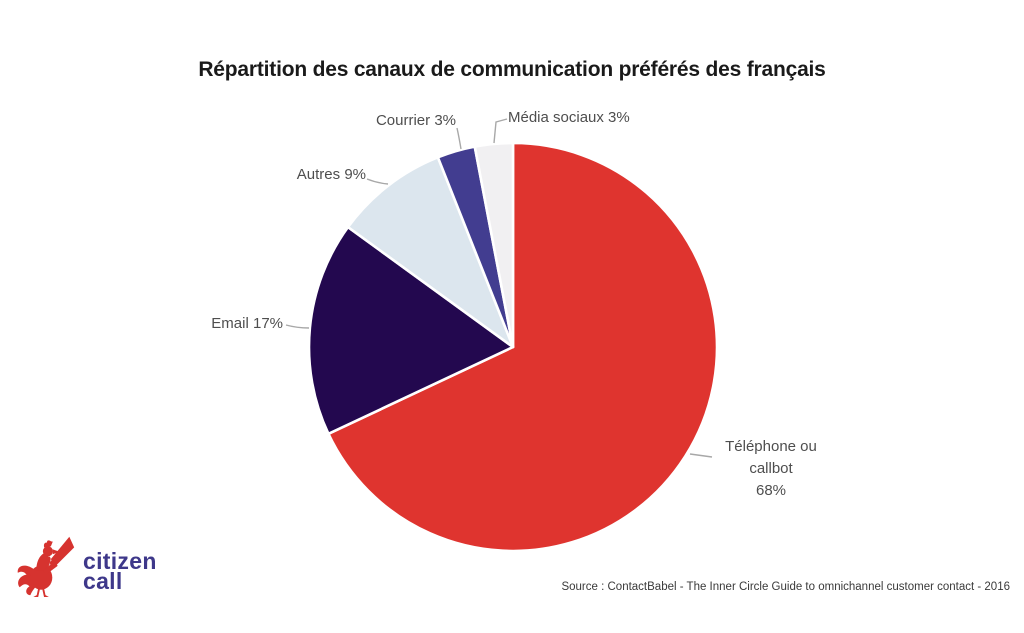 This screenshot has width=1024, height=633. Describe the element at coordinates (701, 455) in the screenshot. I see `leader-line-telephone` at that location.